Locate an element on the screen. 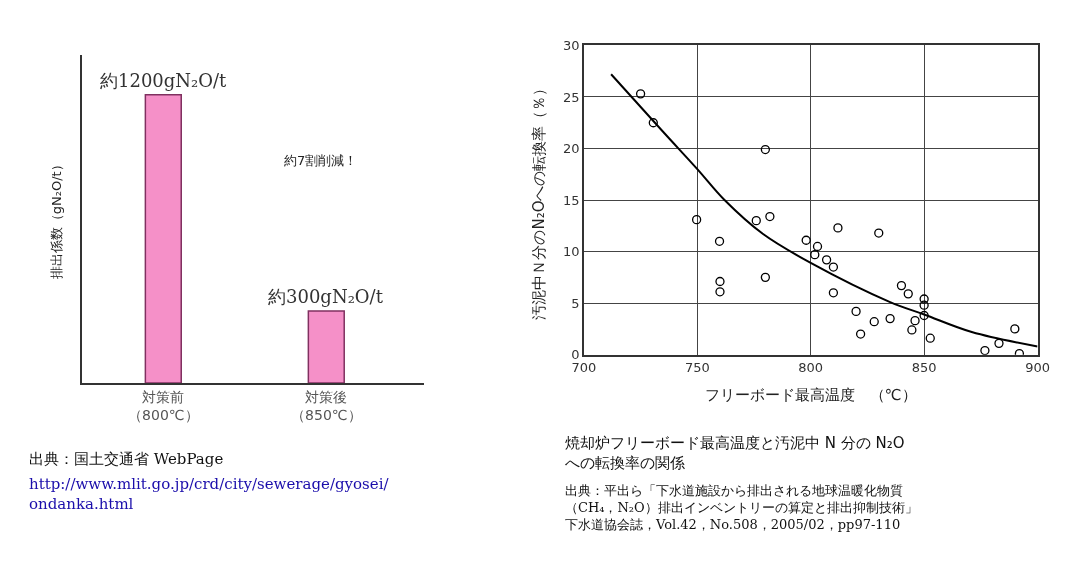 This screenshot has width=1075, height=571. x-tick-label: 700 is located at coordinates (584, 368).